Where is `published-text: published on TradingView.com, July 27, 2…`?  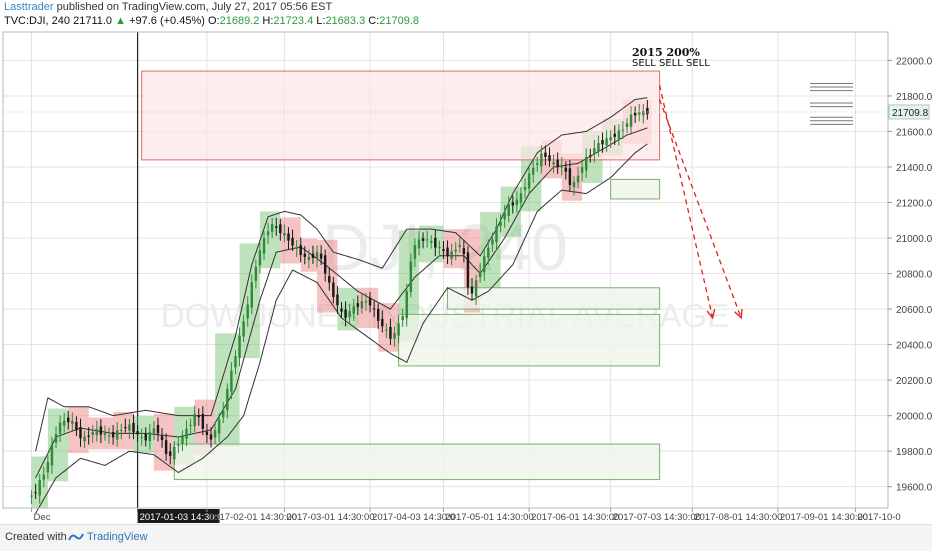 published-text: published on TradingView.com, July 27, 2… is located at coordinates (194, 7).